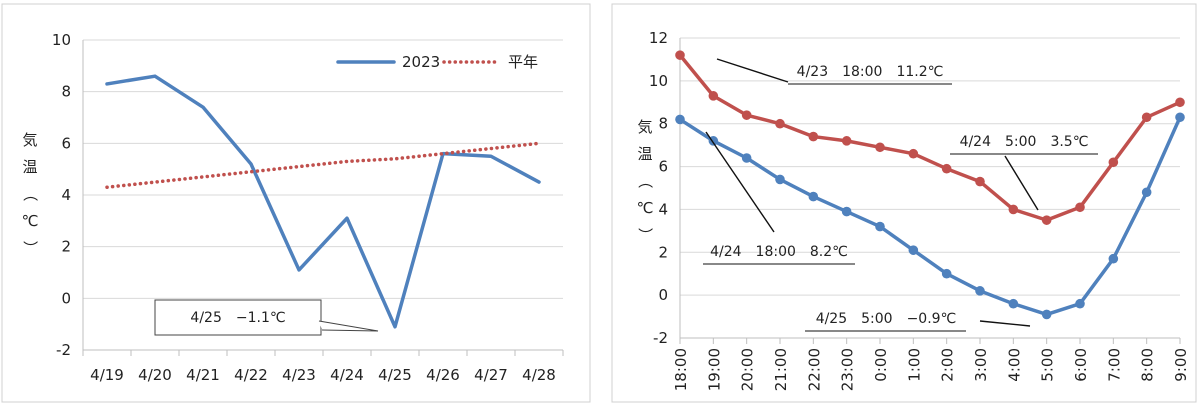 This screenshot has width=1198, height=405. What do you see at coordinates (658, 38) in the screenshot?
I see `y-tick-label: 12` at bounding box center [658, 38].